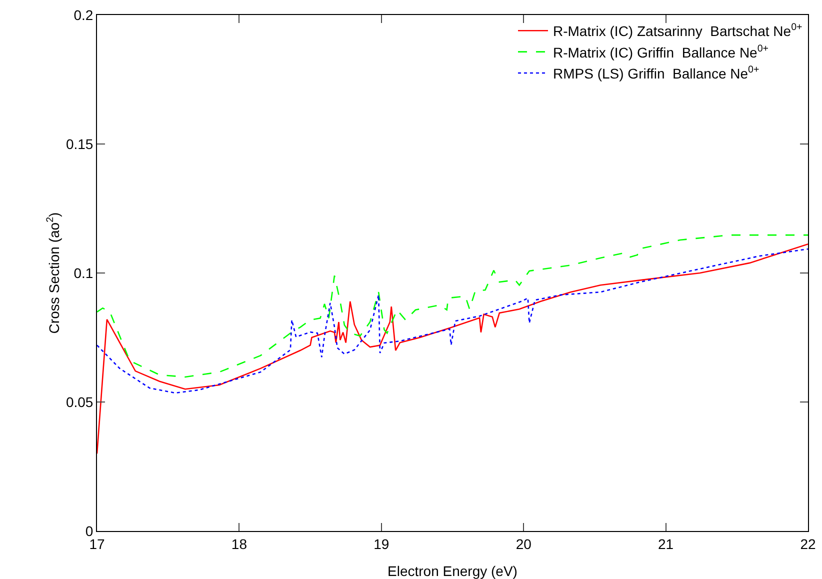 This screenshot has width=822, height=579. Describe the element at coordinates (84, 272) in the screenshot. I see `y-tick-label: 0.1` at that location.